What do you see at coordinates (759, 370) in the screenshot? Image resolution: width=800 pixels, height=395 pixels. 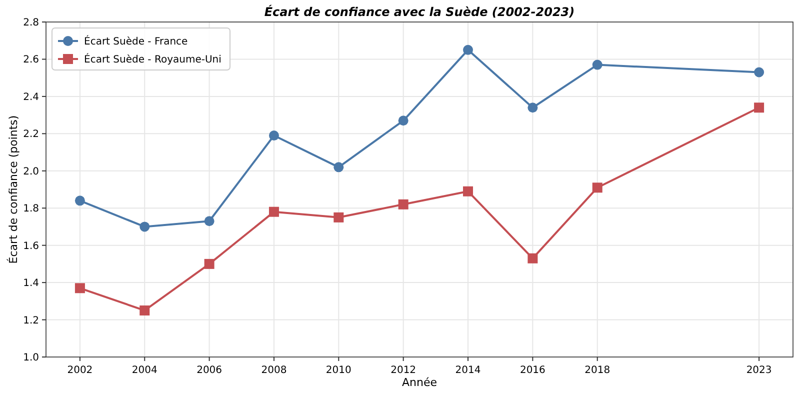 I see `x-tick-label: 2023` at bounding box center [759, 370].